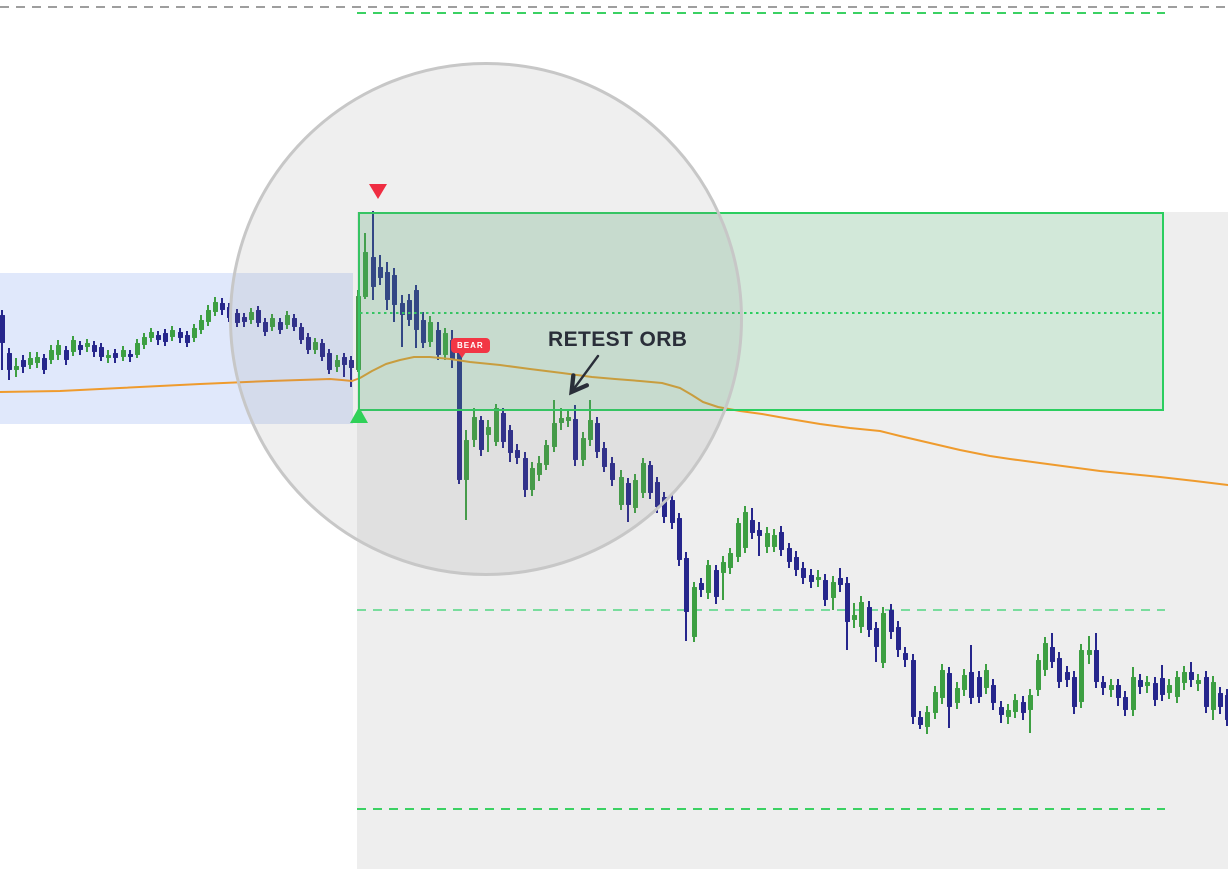  I want to click on bear-label-text: BEAR, so click(470, 345).